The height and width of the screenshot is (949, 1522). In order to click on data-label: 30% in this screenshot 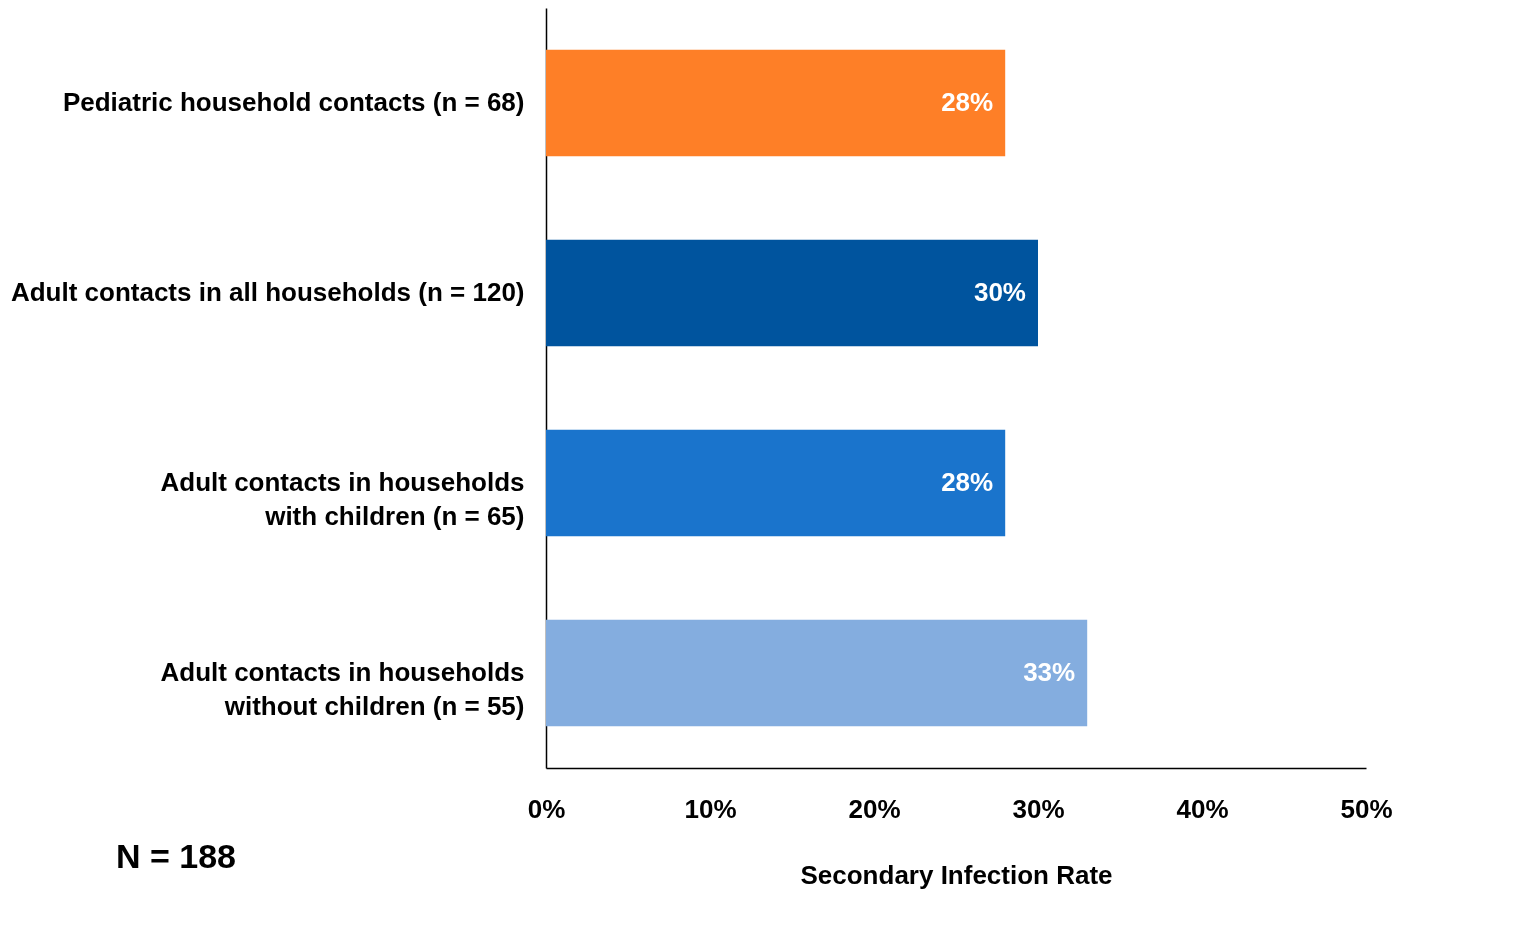, I will do `click(999, 292)`.